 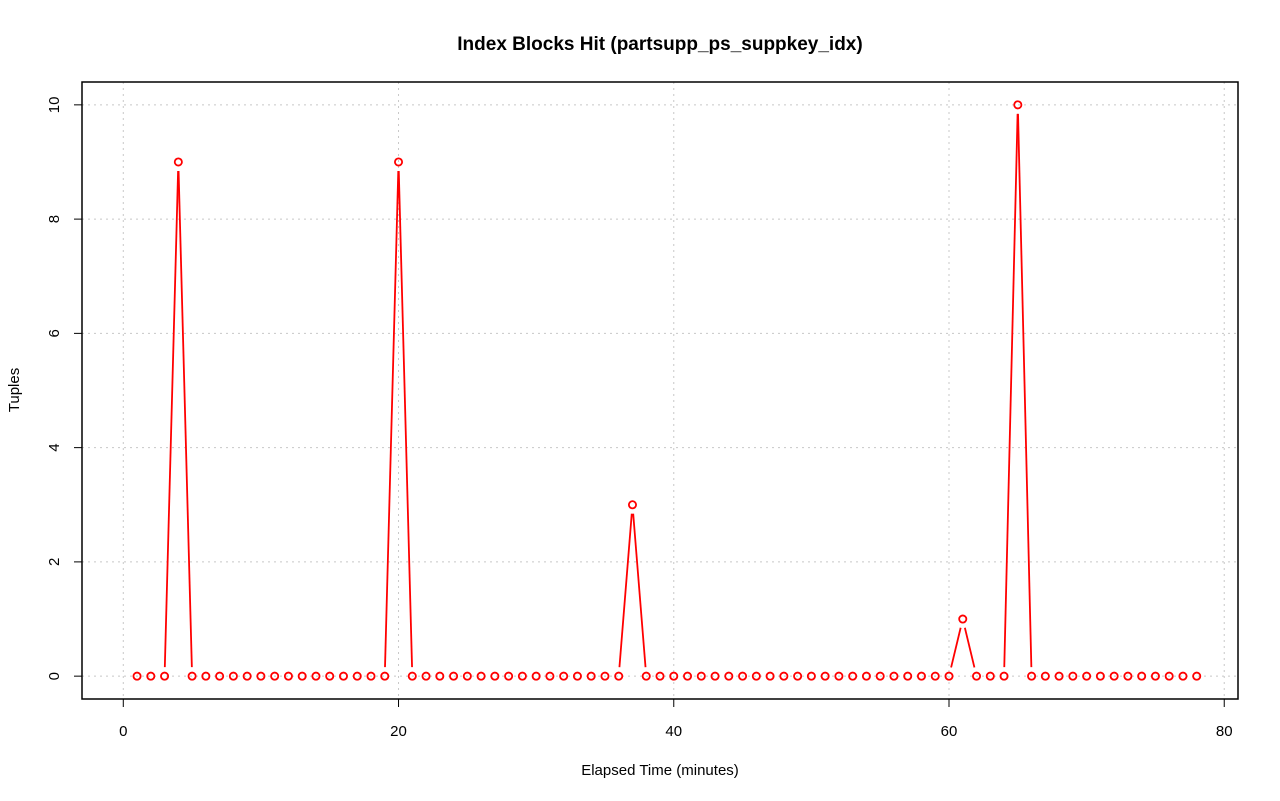 What do you see at coordinates (54, 219) in the screenshot?
I see `y-tick-label: 8` at bounding box center [54, 219].